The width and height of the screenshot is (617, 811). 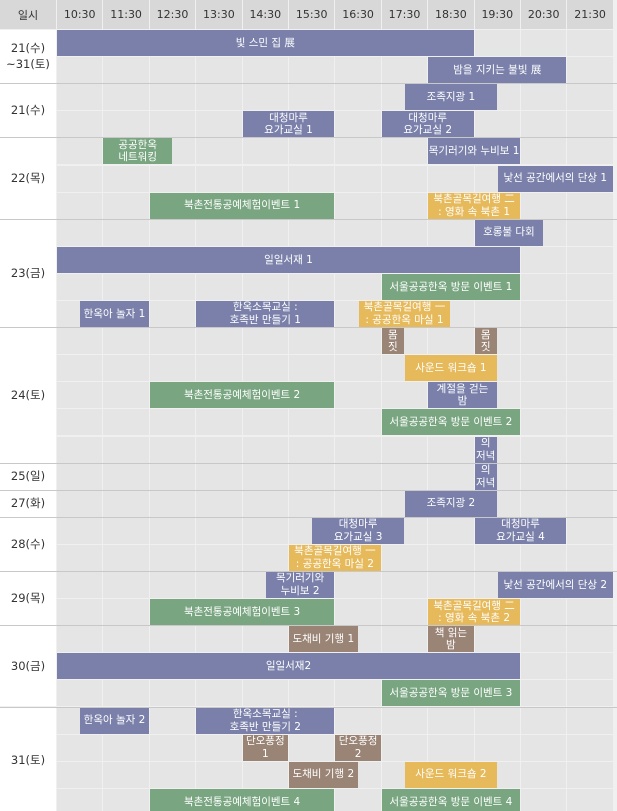 What do you see at coordinates (288, 666) in the screenshot?
I see `event-block: 일일서재2` at bounding box center [288, 666].